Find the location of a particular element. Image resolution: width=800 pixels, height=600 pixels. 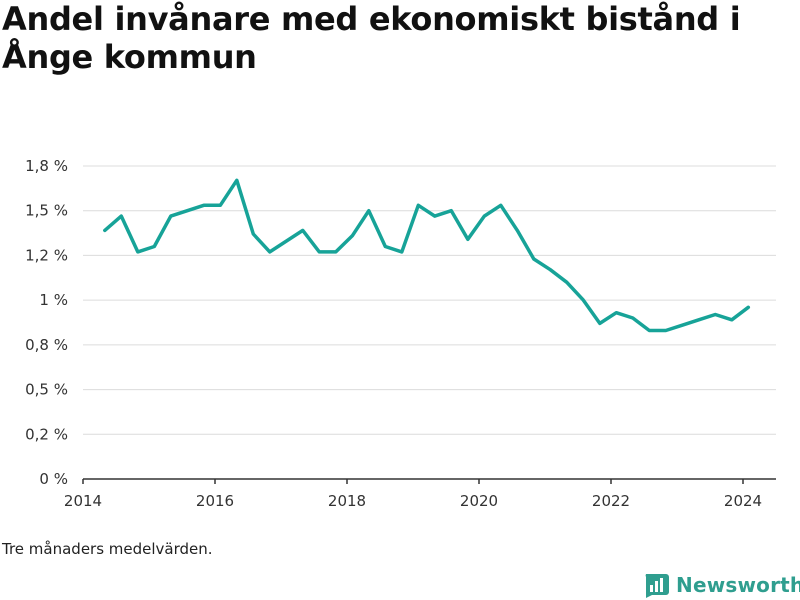

x-tick-label: 2014 is located at coordinates (83, 501).